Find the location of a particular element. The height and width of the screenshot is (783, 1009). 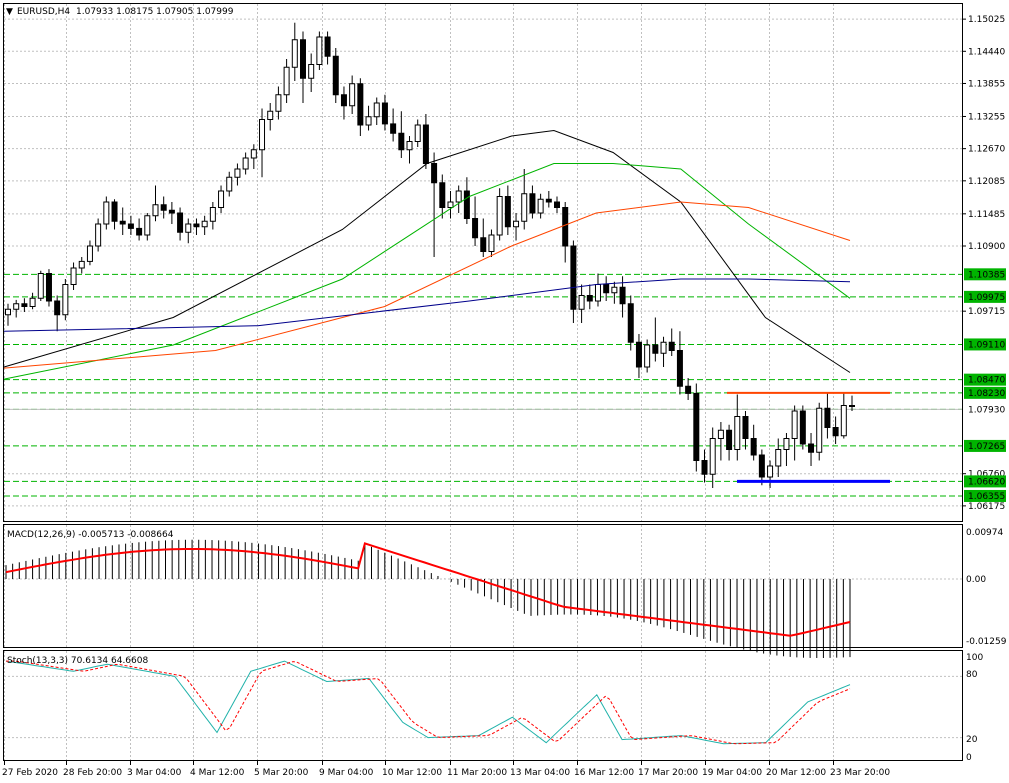

macd-tick-top: 0.00974 is located at coordinates (984, 533).